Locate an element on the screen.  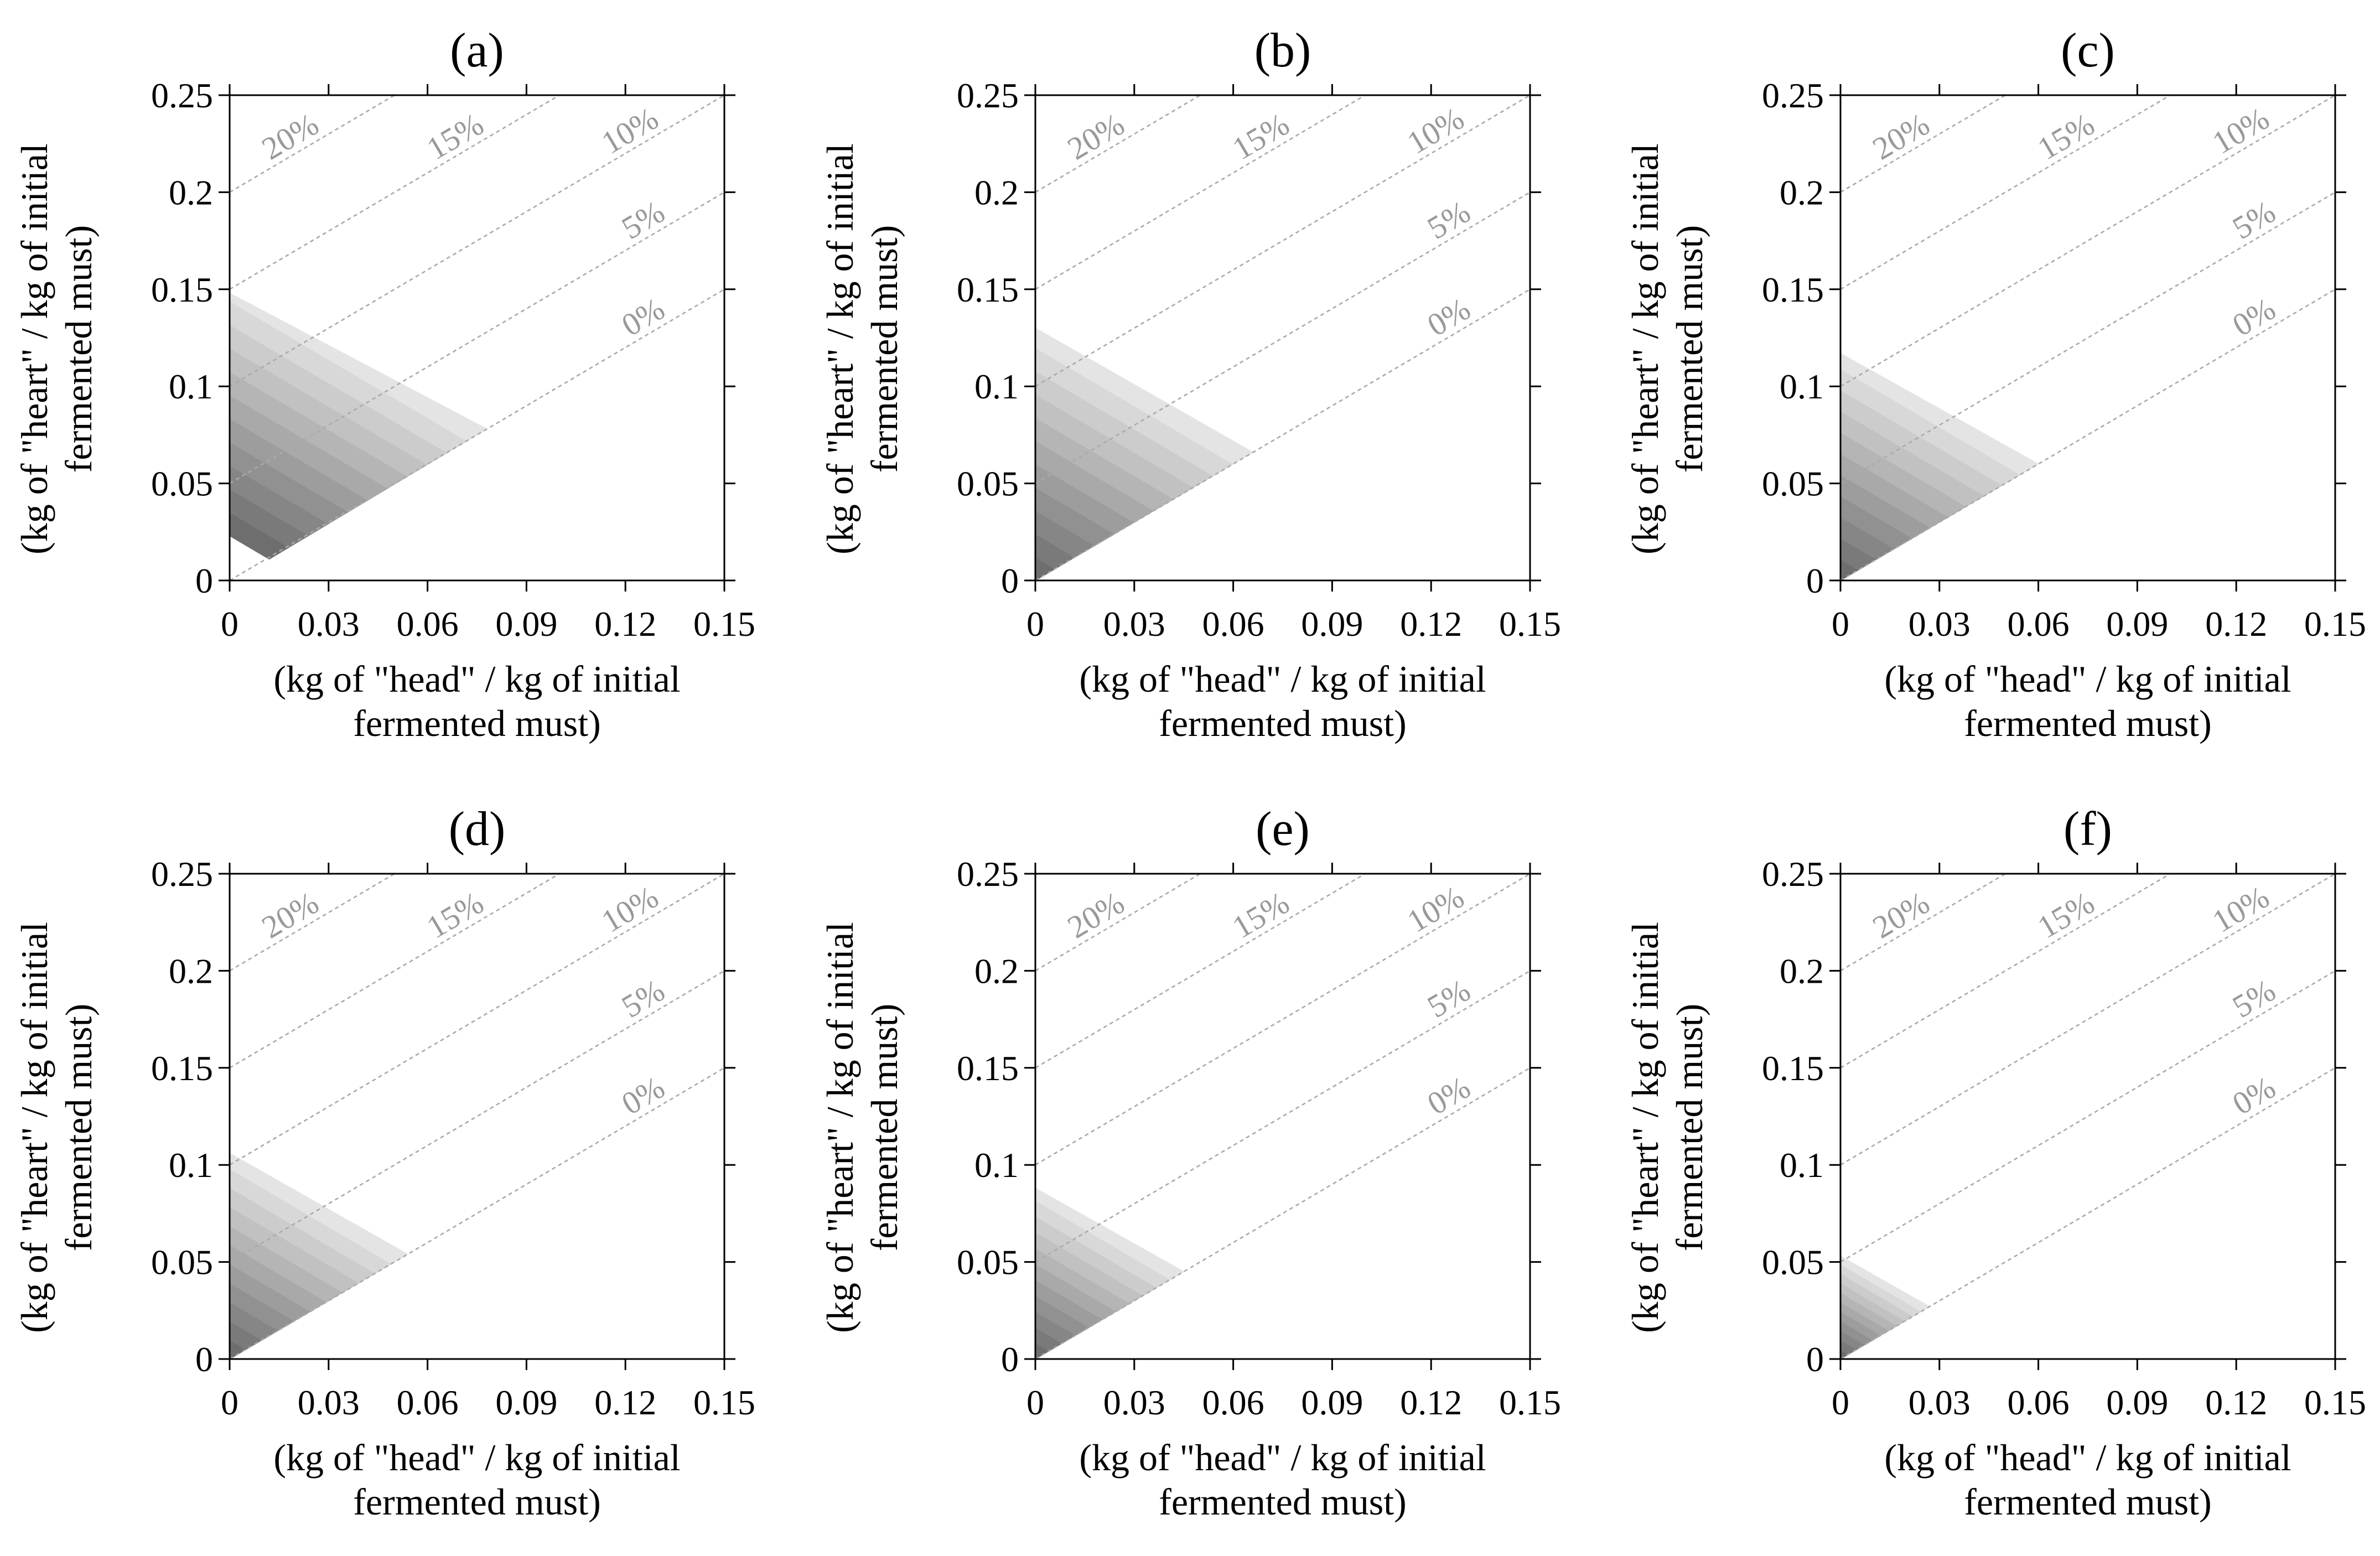
plot-frame is located at coordinates (477, 1116).